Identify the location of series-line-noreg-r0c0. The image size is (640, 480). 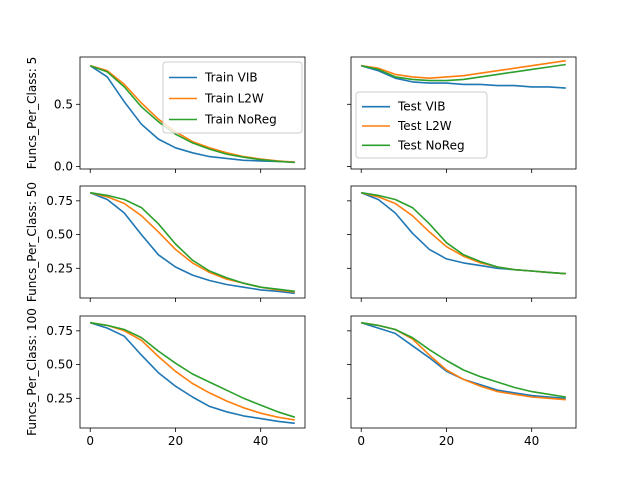
(192, 114).